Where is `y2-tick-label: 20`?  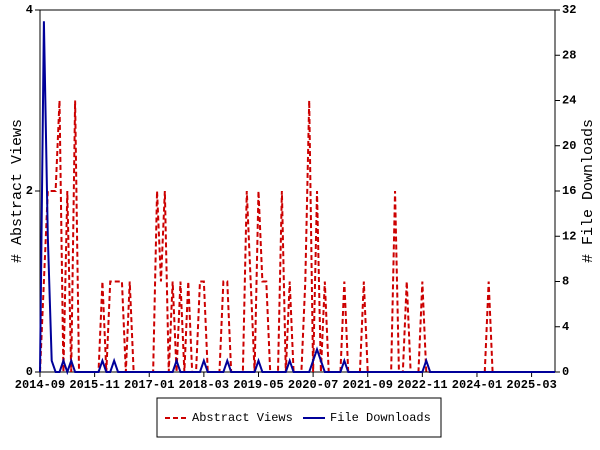
y2-tick-label: 20 is located at coordinates (569, 146).